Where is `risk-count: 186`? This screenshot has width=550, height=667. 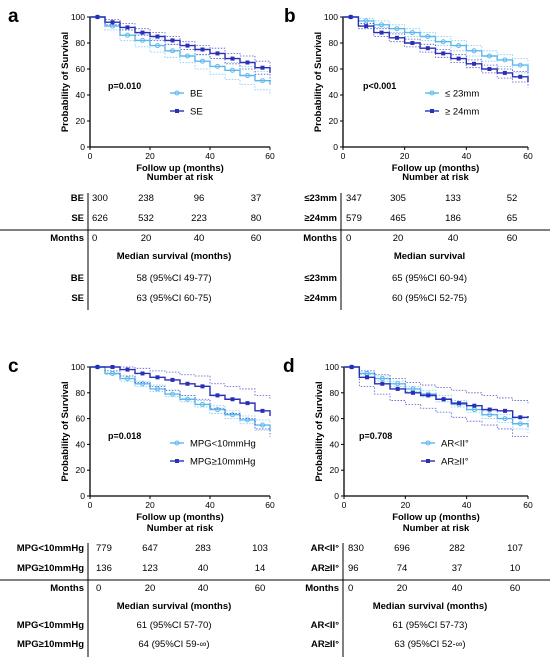
risk-count: 186 is located at coordinates (453, 218).